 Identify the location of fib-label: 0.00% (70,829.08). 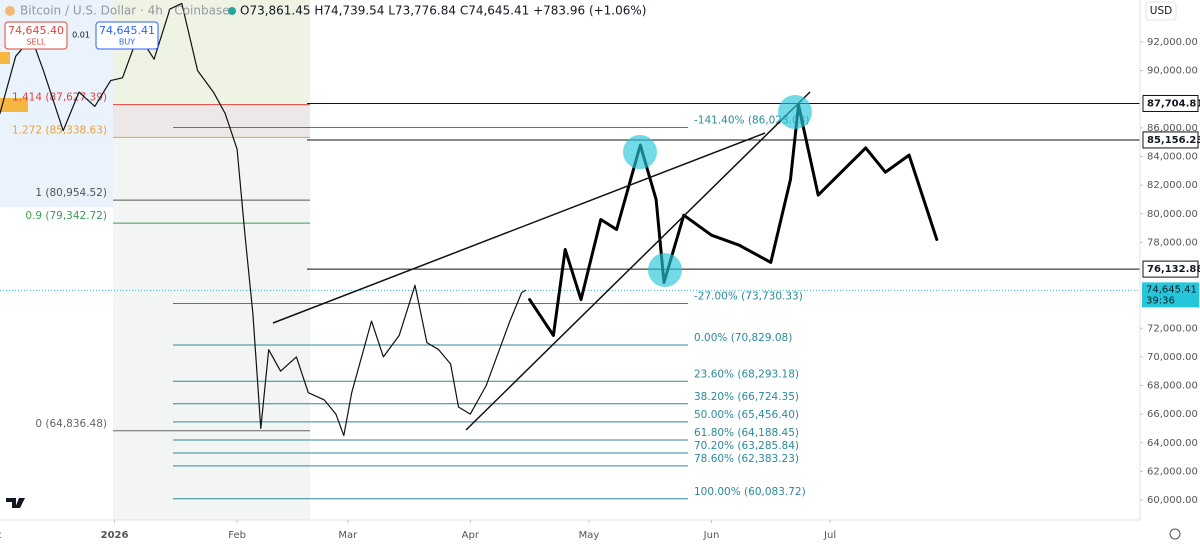
(743, 338).